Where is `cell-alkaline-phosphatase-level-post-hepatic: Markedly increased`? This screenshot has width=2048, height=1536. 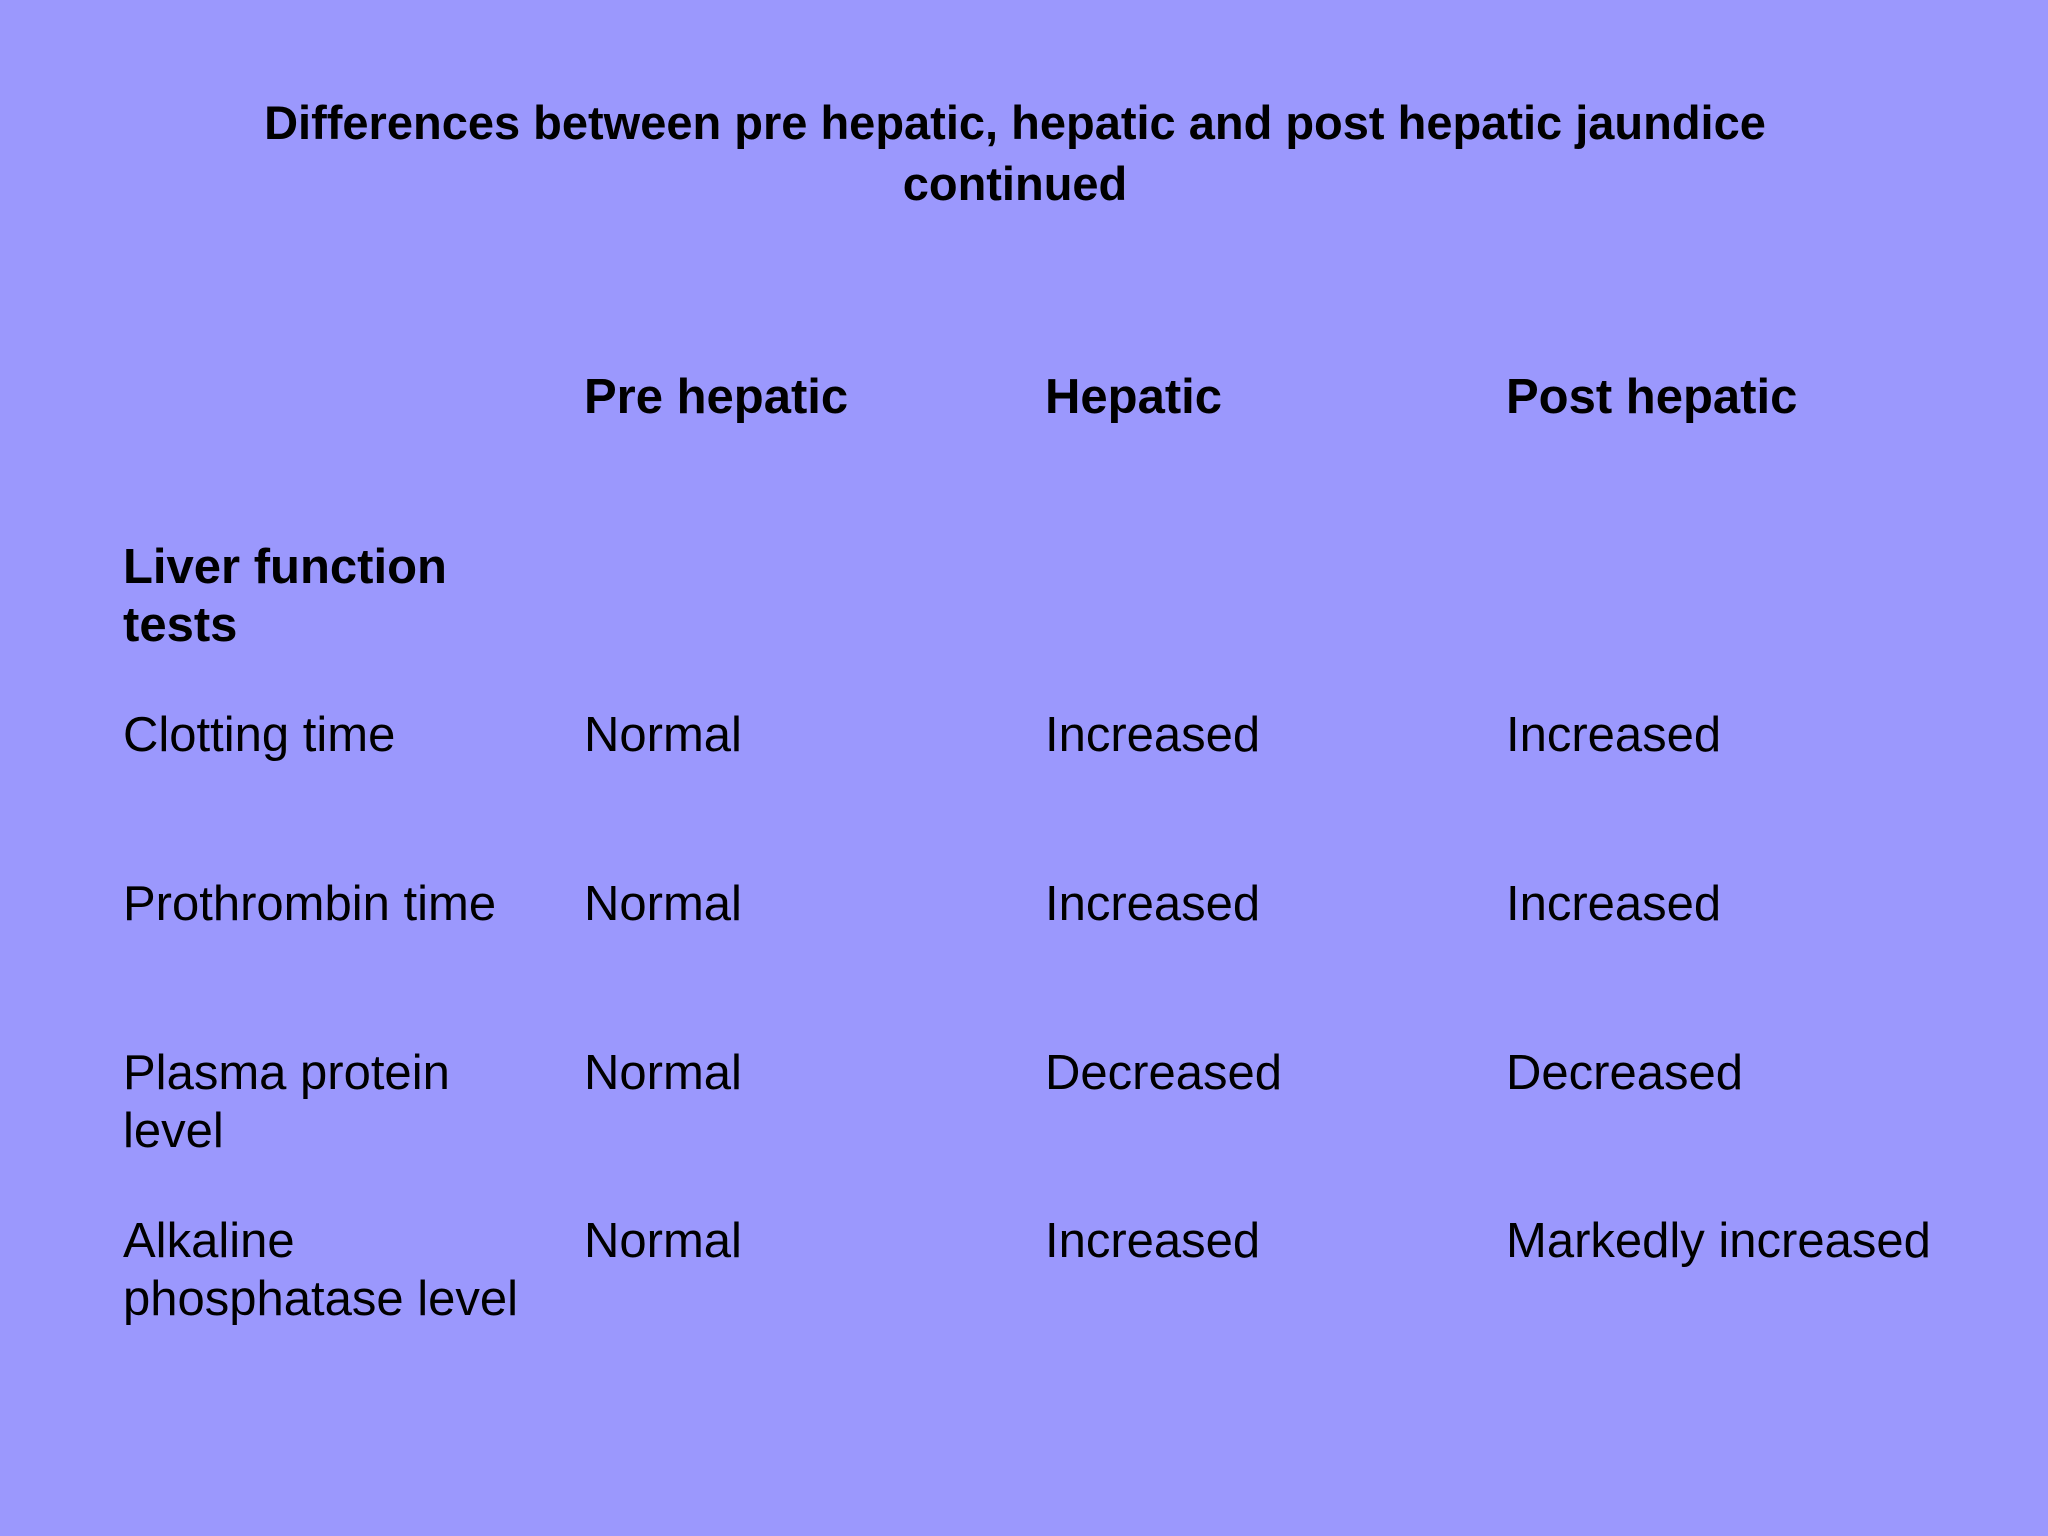
cell-alkaline-phosphatase-level-post-hepatic: Markedly increased is located at coordinates (1718, 1241).